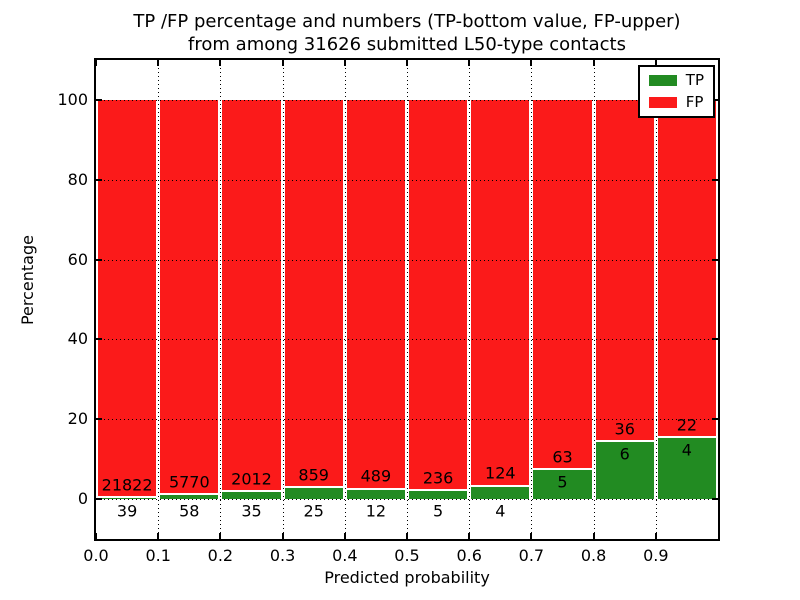 This screenshot has width=800, height=600. I want to click on legend-entry-fp: FP, so click(676, 102).